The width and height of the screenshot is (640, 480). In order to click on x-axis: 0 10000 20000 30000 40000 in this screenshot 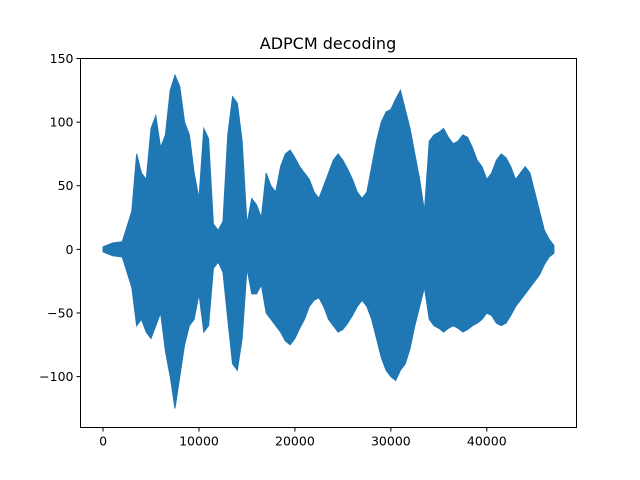, I will do `click(303, 438)`.